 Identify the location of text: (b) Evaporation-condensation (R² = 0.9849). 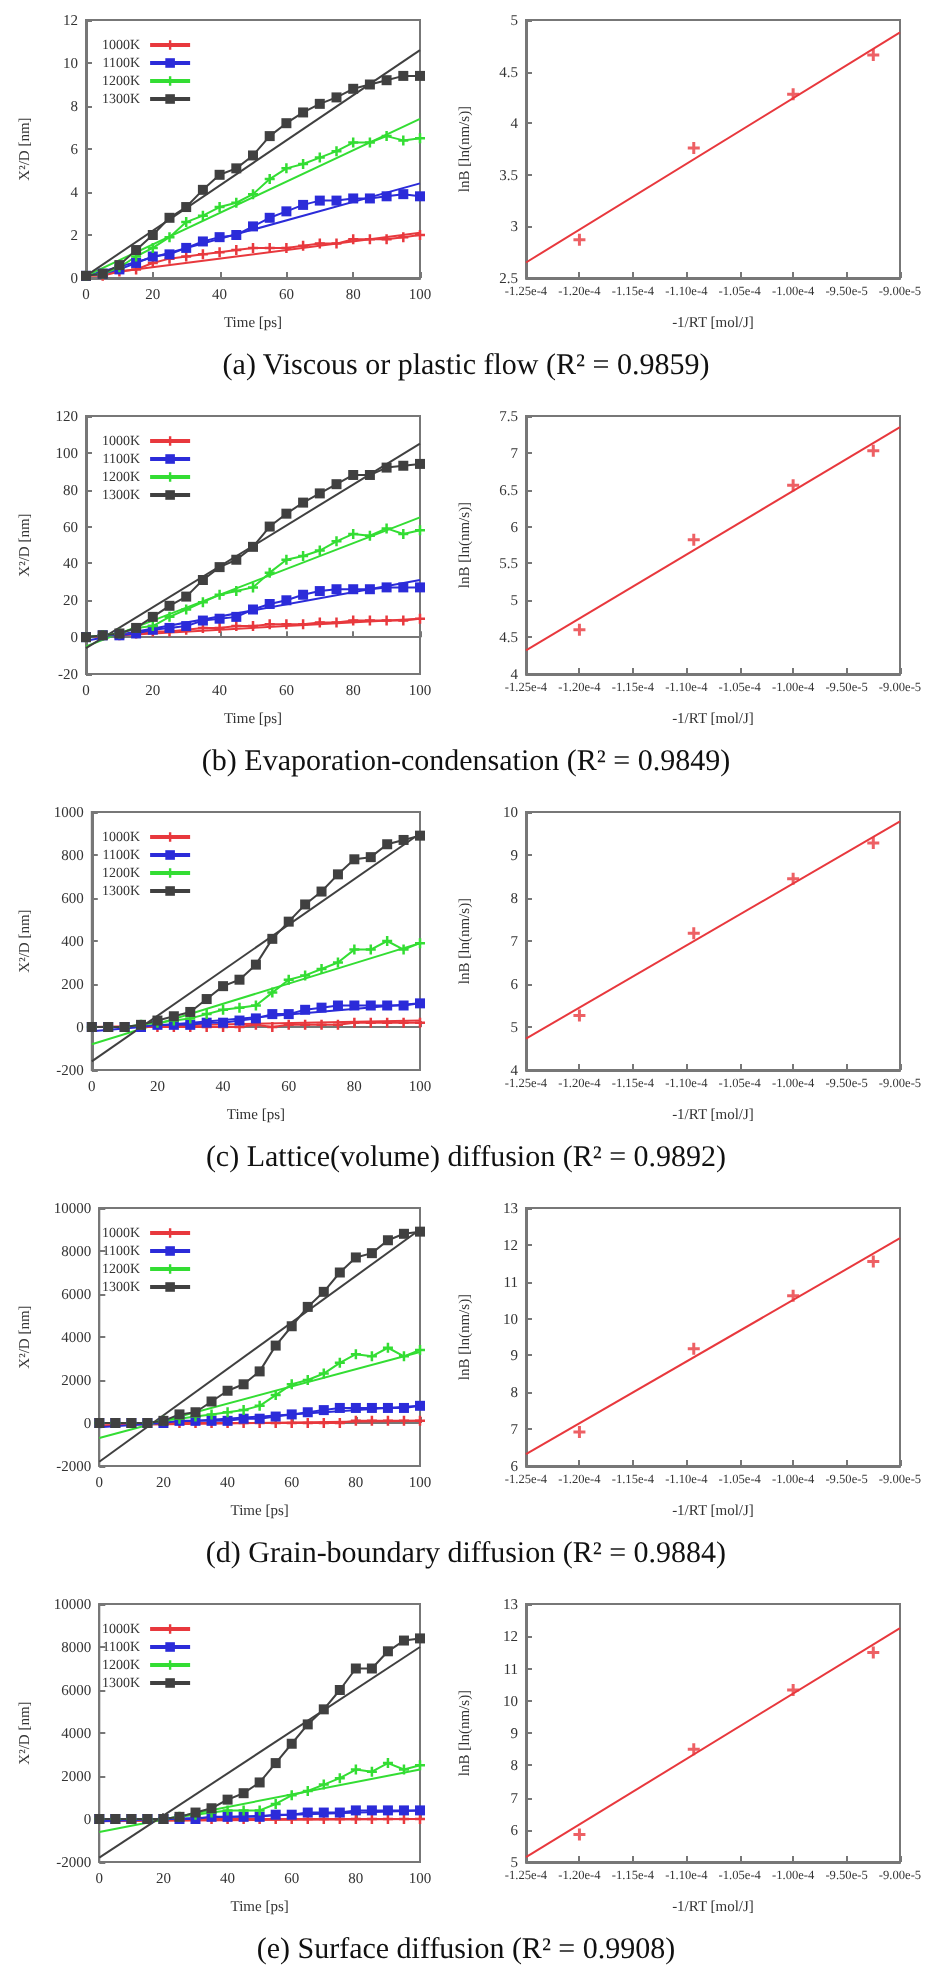
(466, 763).